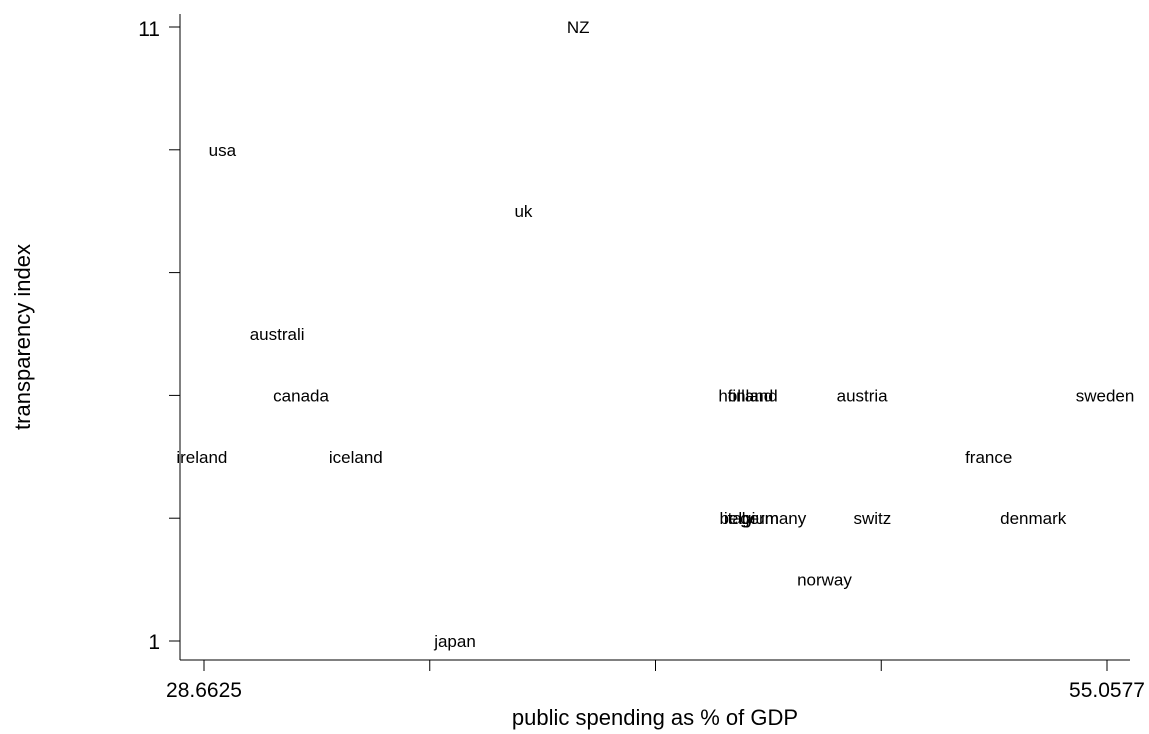 The height and width of the screenshot is (734, 1149). I want to click on point-label-norway: norway, so click(824, 580).